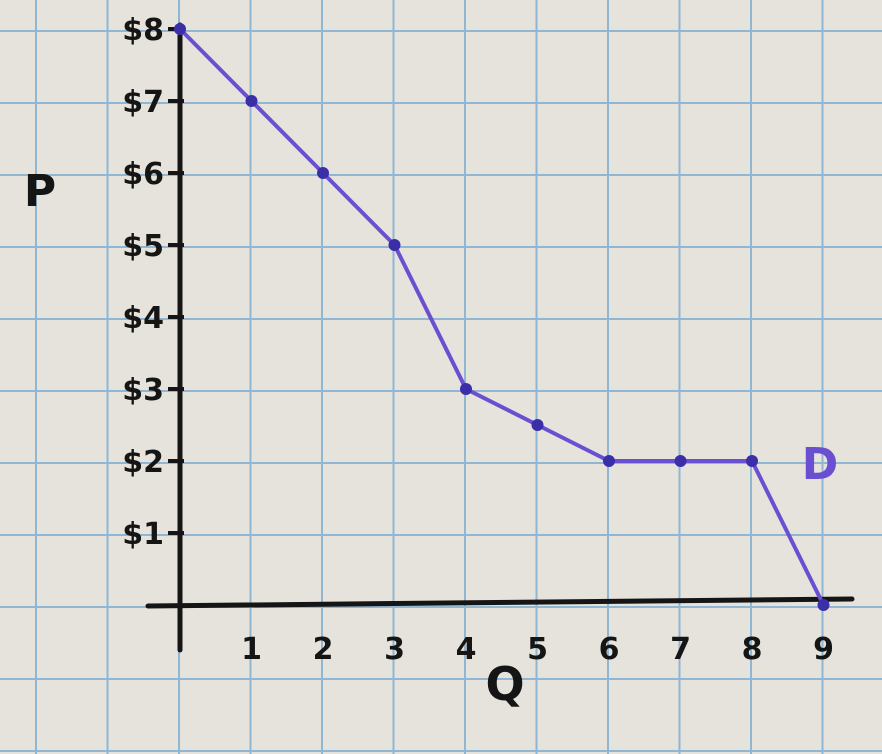 The image size is (882, 754). I want to click on x-tick-label: 4, so click(466, 649).